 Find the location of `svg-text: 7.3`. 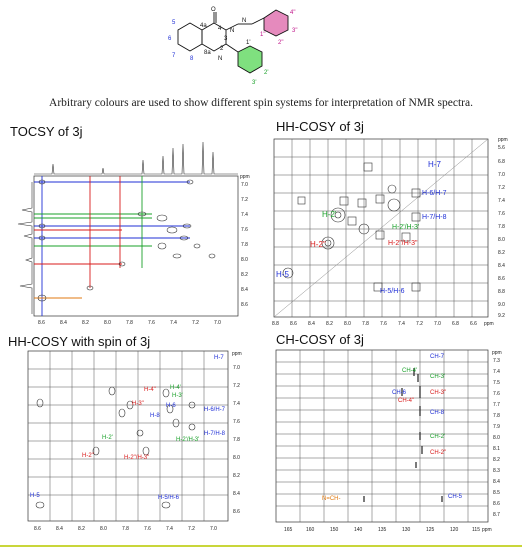

svg-text: 7.3 is located at coordinates (496, 361).